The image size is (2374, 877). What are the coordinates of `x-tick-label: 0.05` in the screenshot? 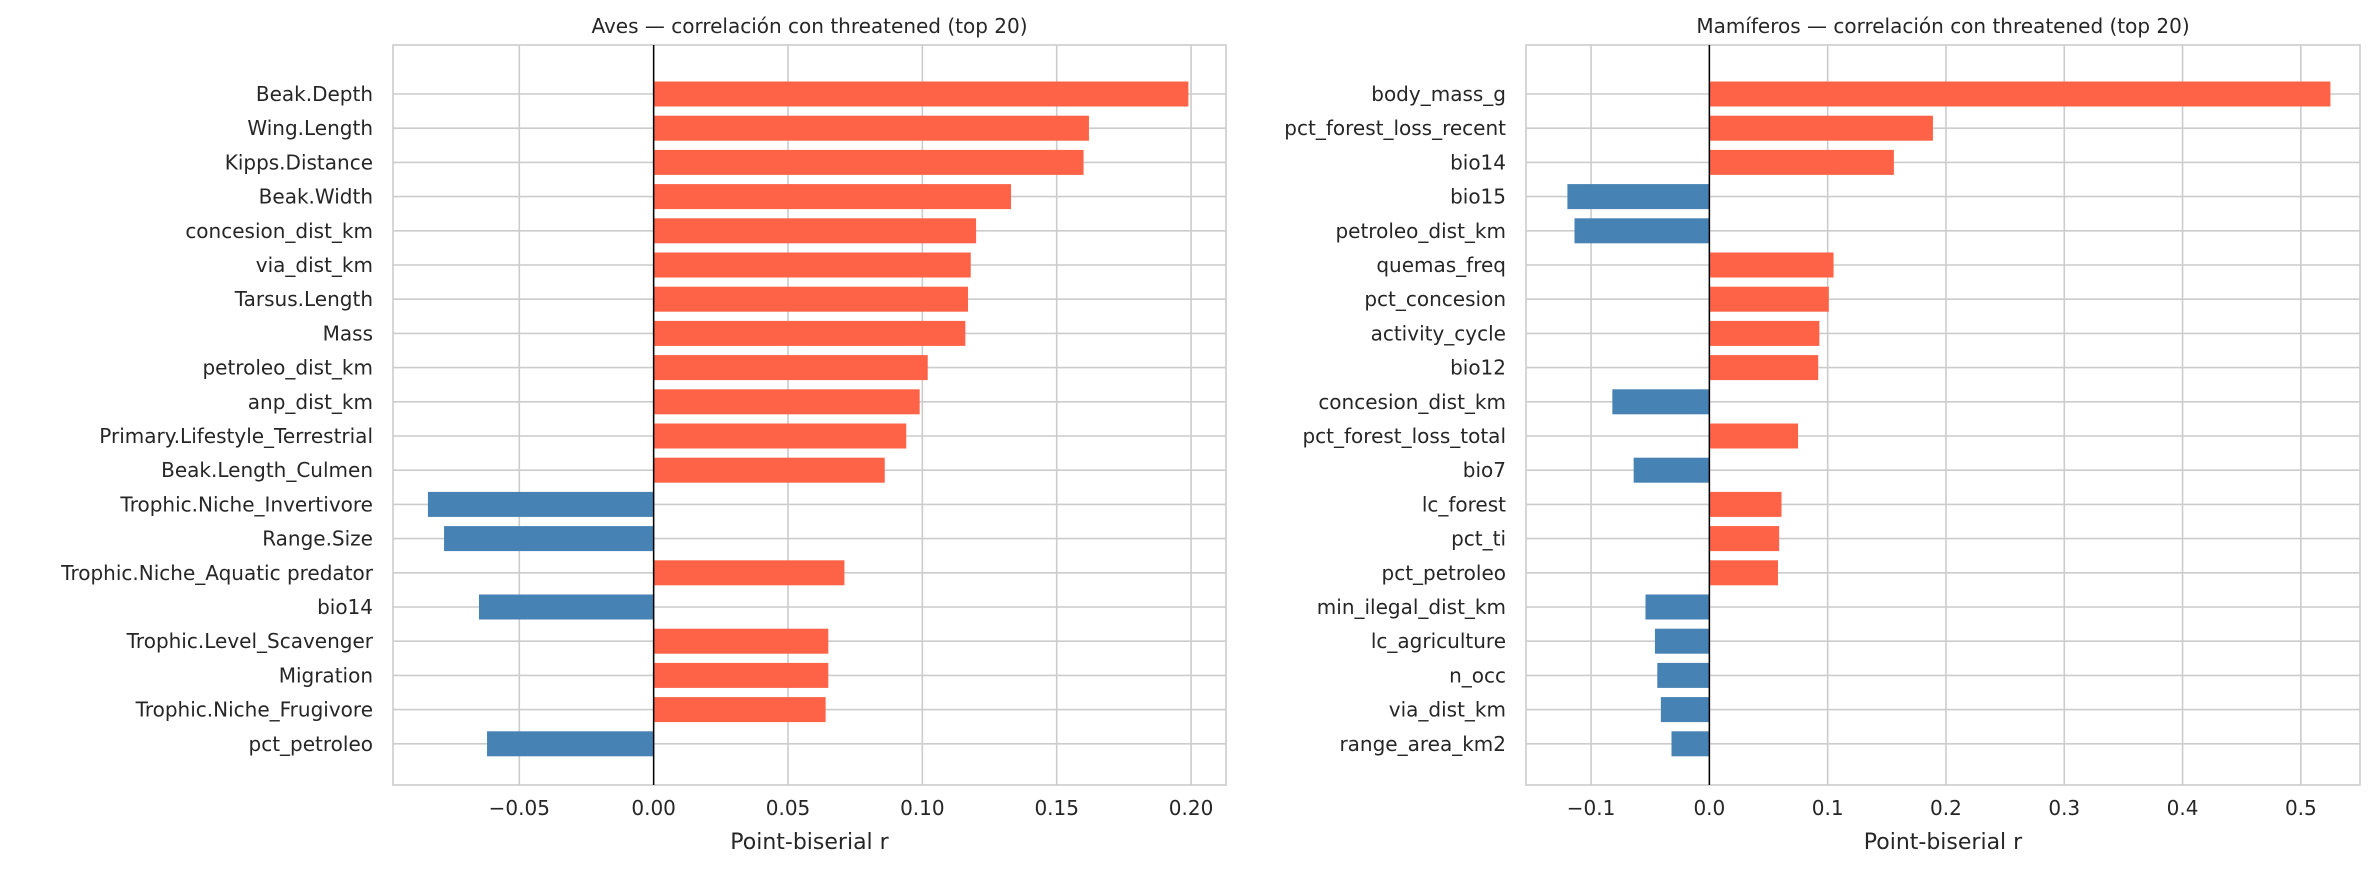 It's located at (788, 808).